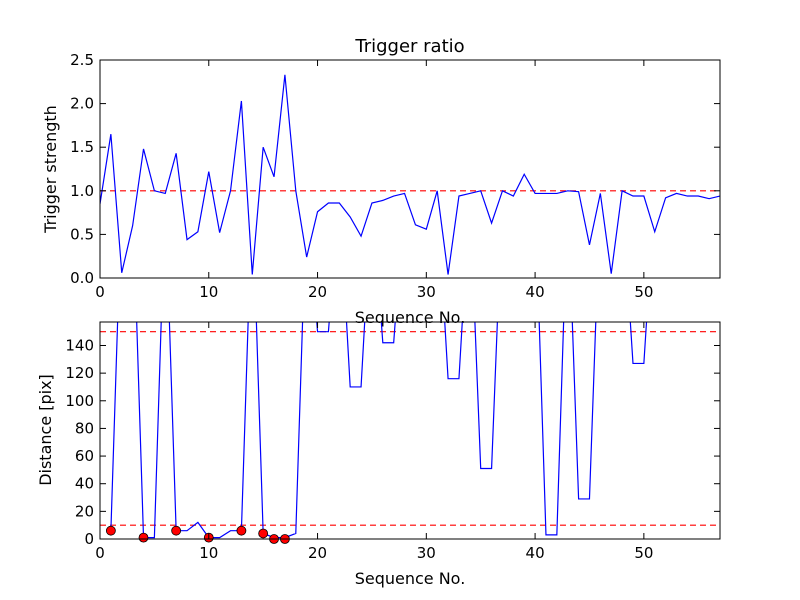  What do you see at coordinates (82, 234) in the screenshot?
I see `top-y-tick-label: 0.5` at bounding box center [82, 234].